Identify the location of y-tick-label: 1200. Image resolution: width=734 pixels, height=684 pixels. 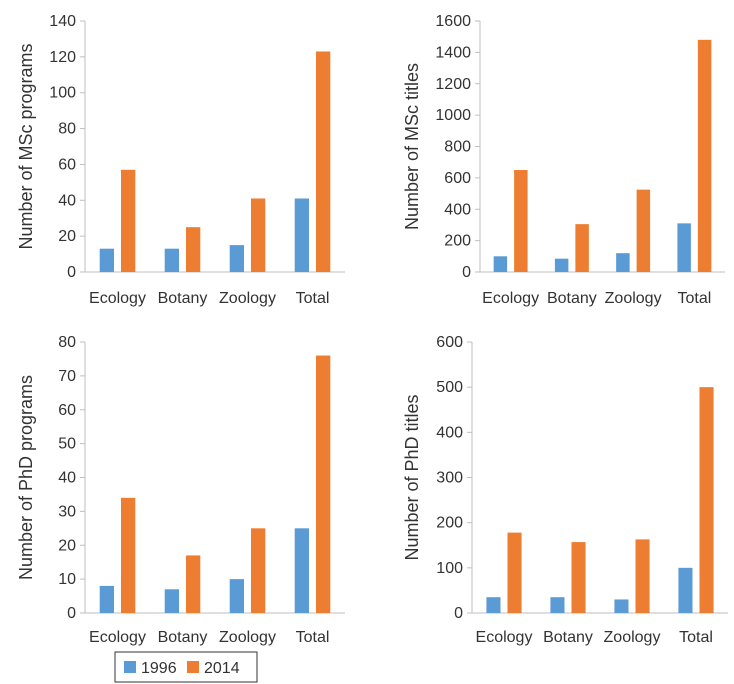
(453, 84).